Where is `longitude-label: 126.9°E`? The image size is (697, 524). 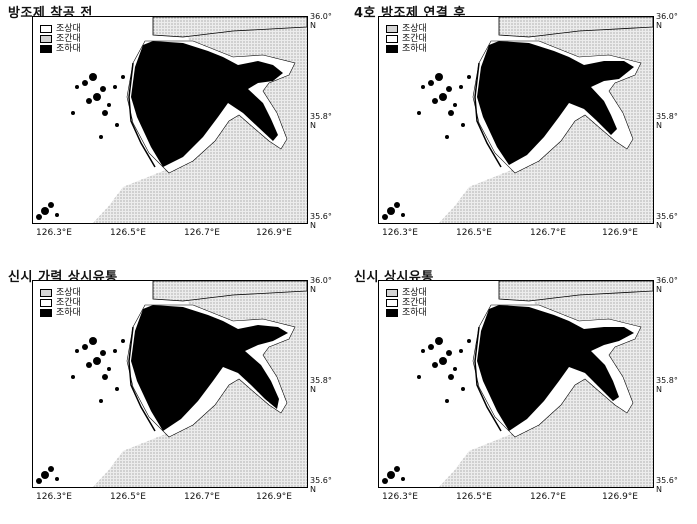
longitude-label: 126.9°E is located at coordinates (620, 233).